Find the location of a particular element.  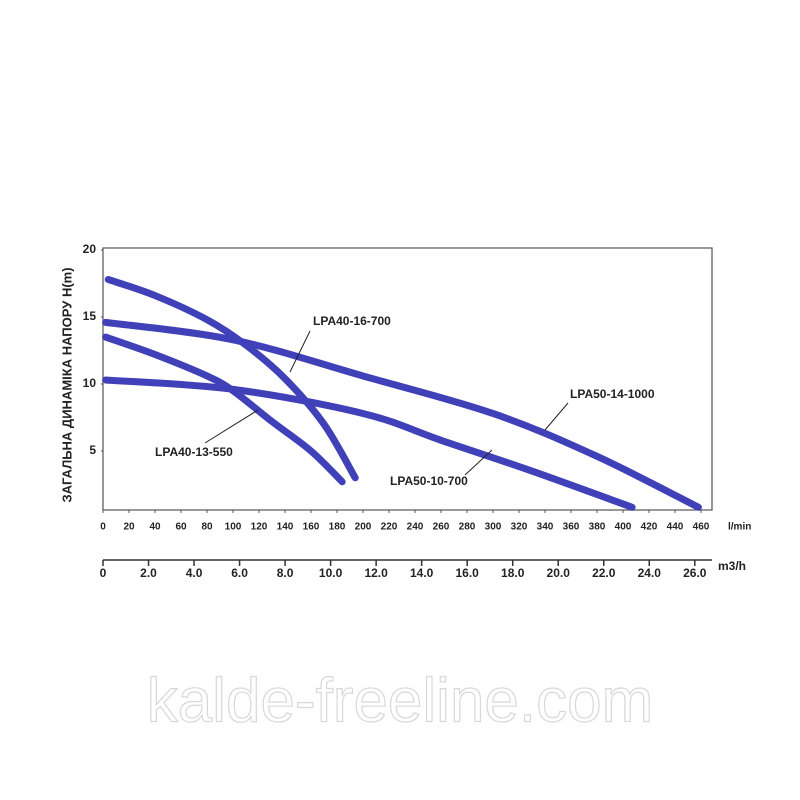

curve-label: LPA50-14-1000 is located at coordinates (612, 394).